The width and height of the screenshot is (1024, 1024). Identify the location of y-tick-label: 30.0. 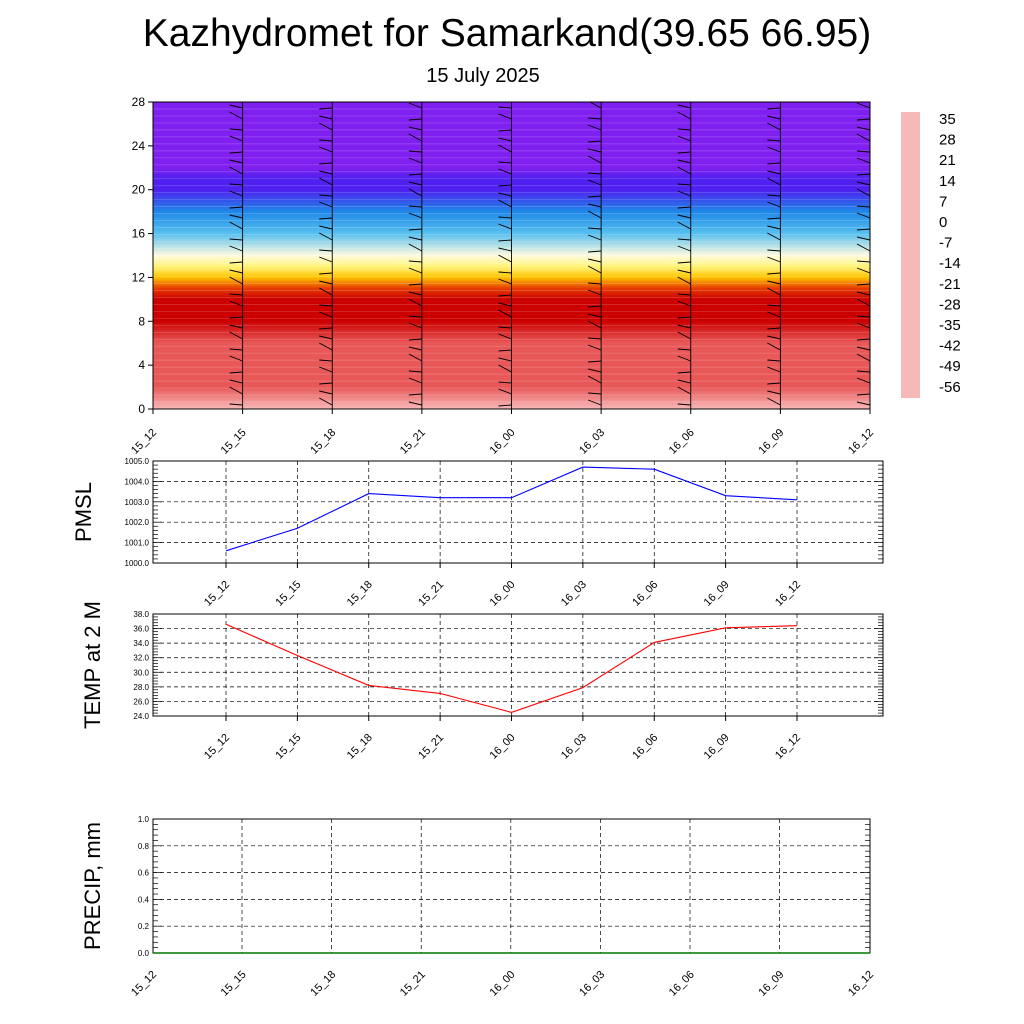
(141, 672).